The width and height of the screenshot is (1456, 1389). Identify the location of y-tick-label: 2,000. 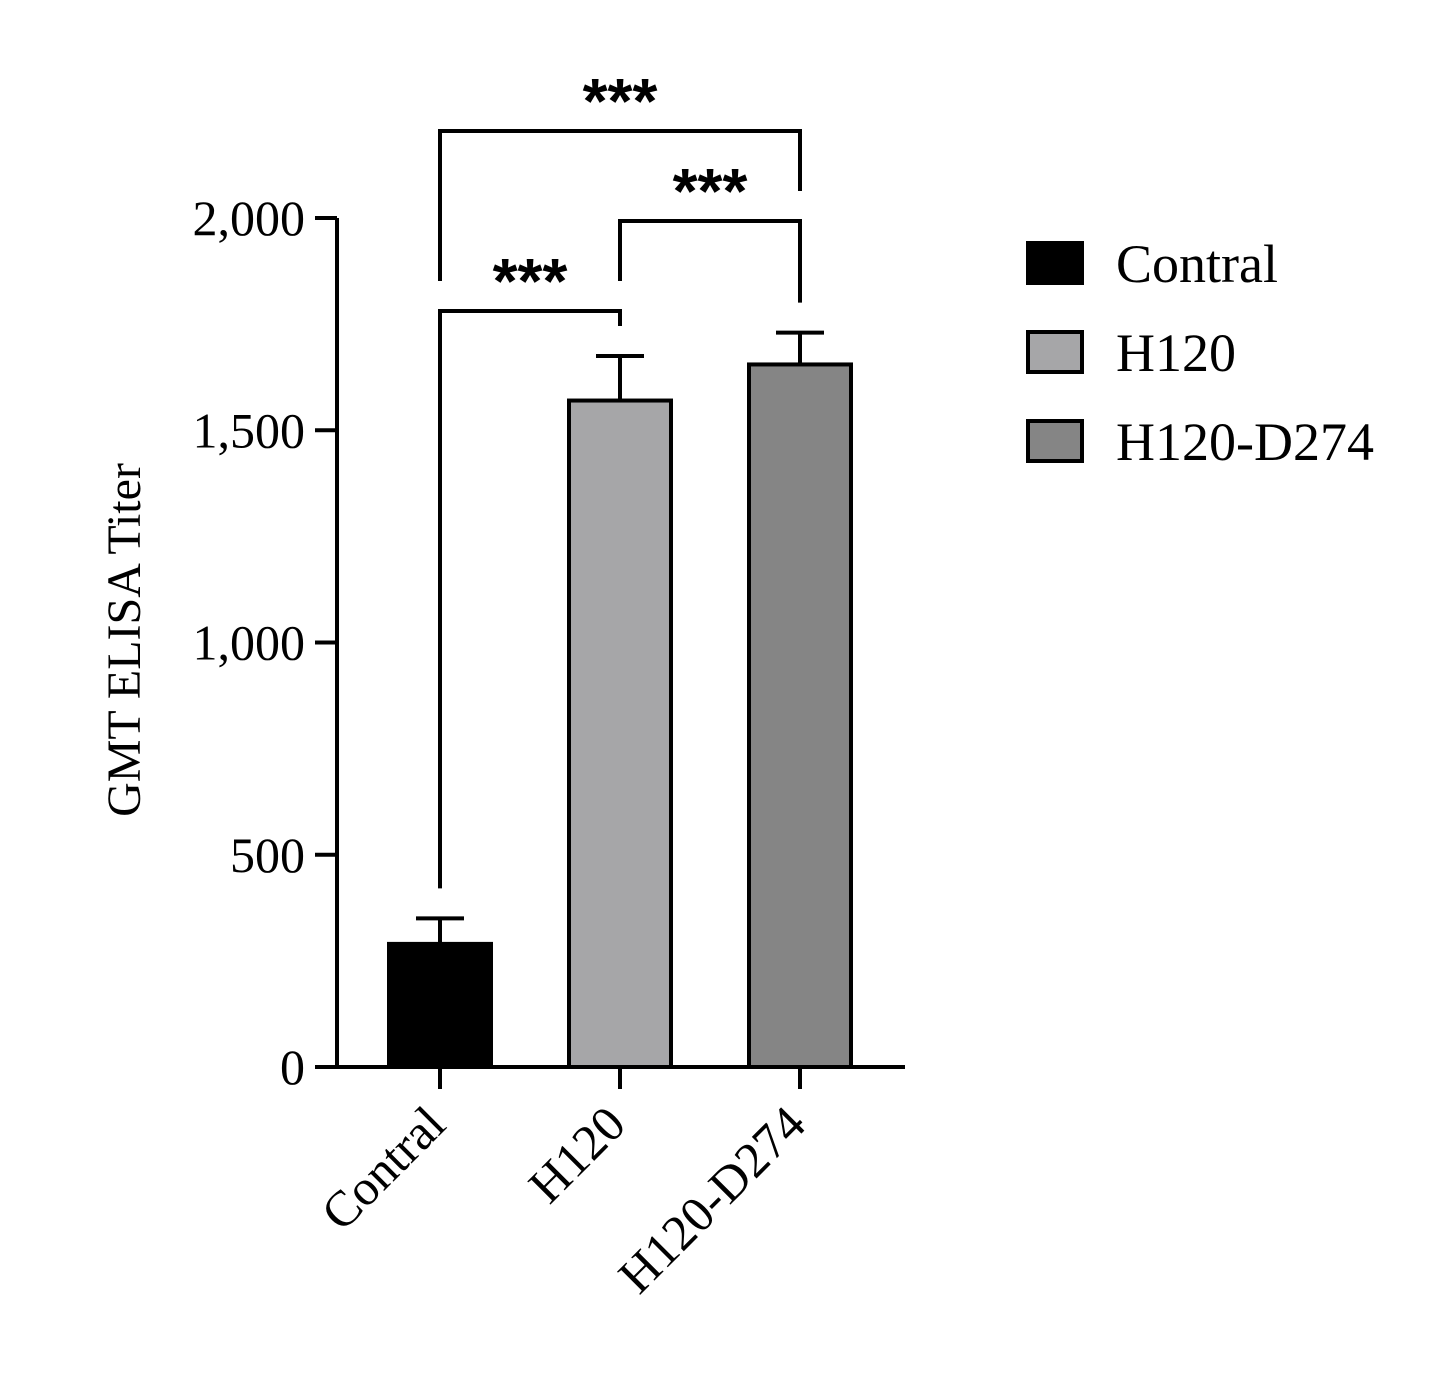
(249, 218).